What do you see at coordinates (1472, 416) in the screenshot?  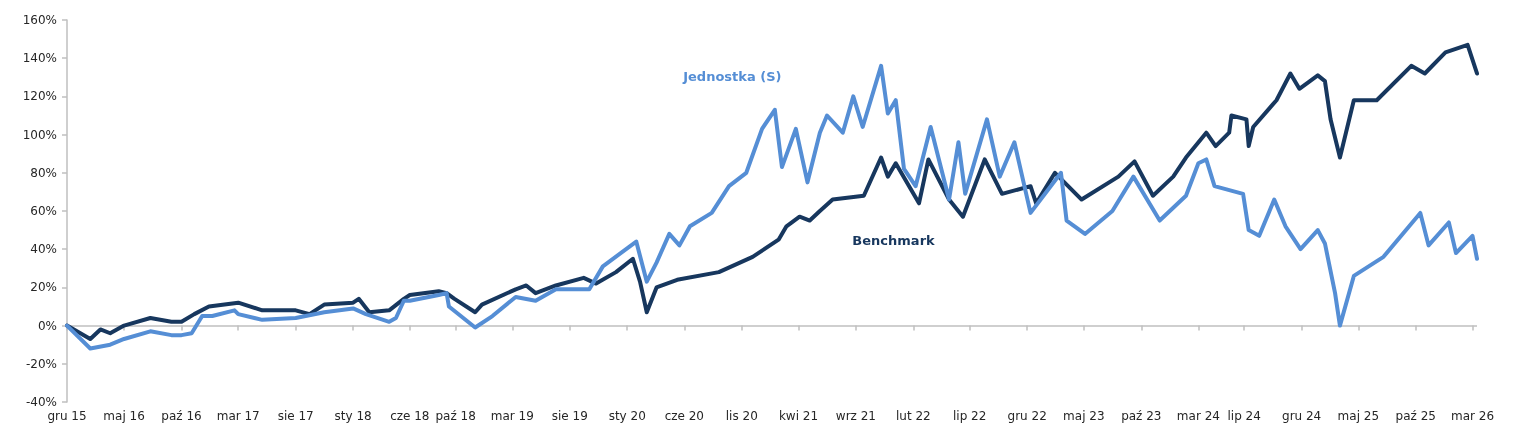 I see `x-tick-label: mar 26` at bounding box center [1472, 416].